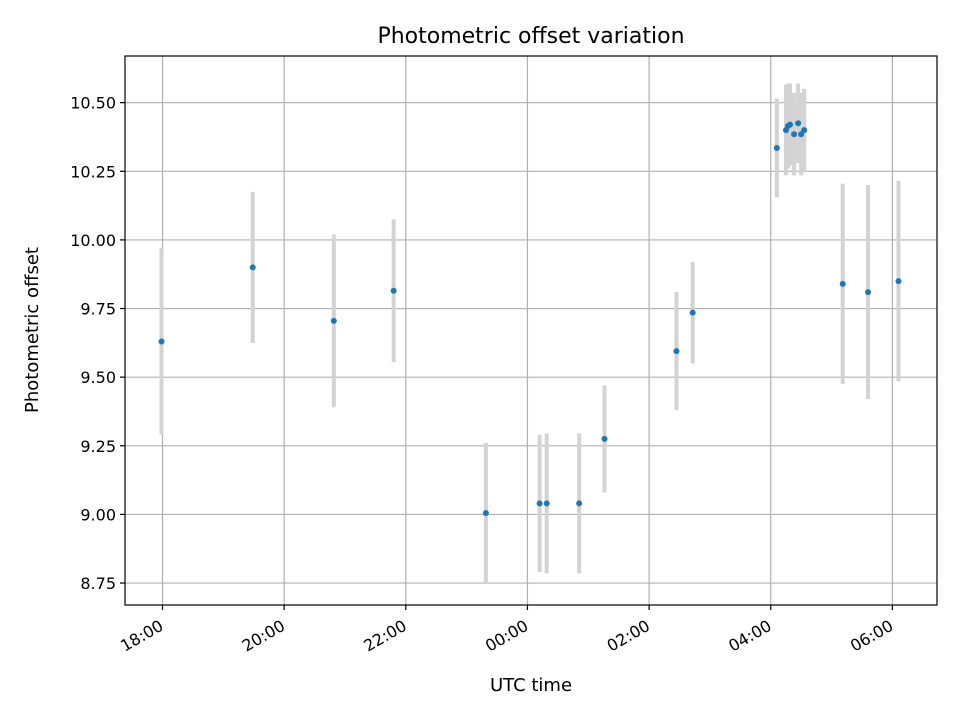 The width and height of the screenshot is (960, 720). What do you see at coordinates (93, 240) in the screenshot?
I see `y-tick-label: 10.00` at bounding box center [93, 240].